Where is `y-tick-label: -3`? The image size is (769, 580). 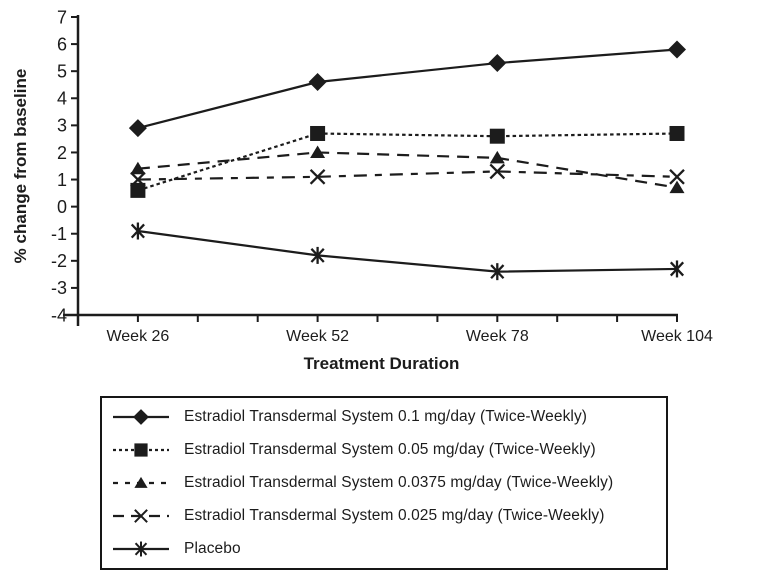
y-tick-label: -3 is located at coordinates (59, 288).